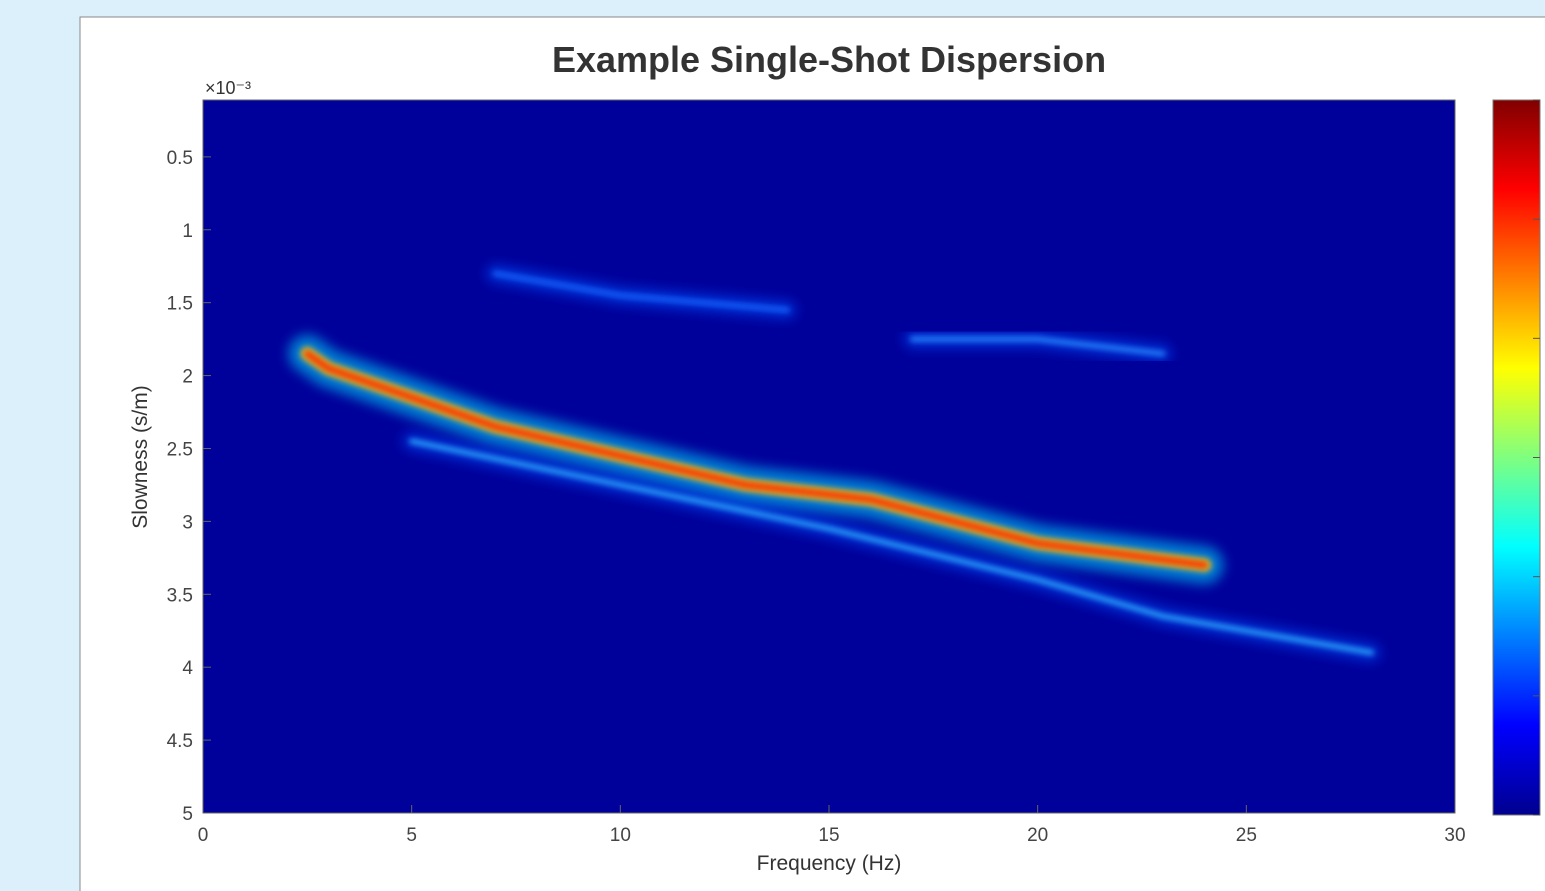 This screenshot has height=891, width=1545. I want to click on y-tick-label: 4.5, so click(180, 741).